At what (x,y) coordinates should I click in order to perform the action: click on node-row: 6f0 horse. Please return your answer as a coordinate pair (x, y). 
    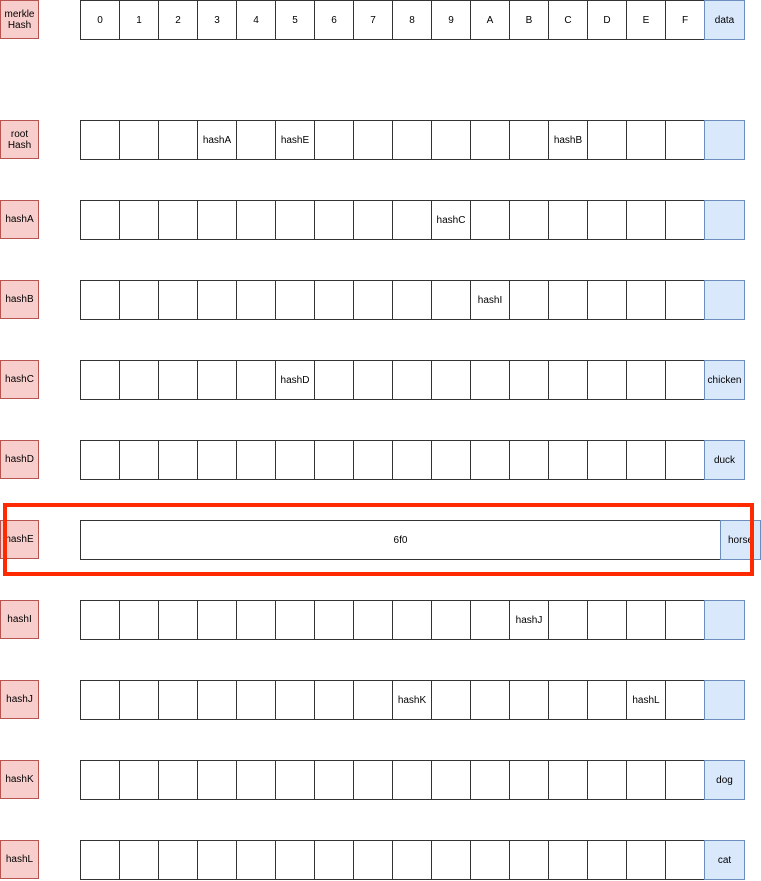
    Looking at the image, I should click on (420, 540).